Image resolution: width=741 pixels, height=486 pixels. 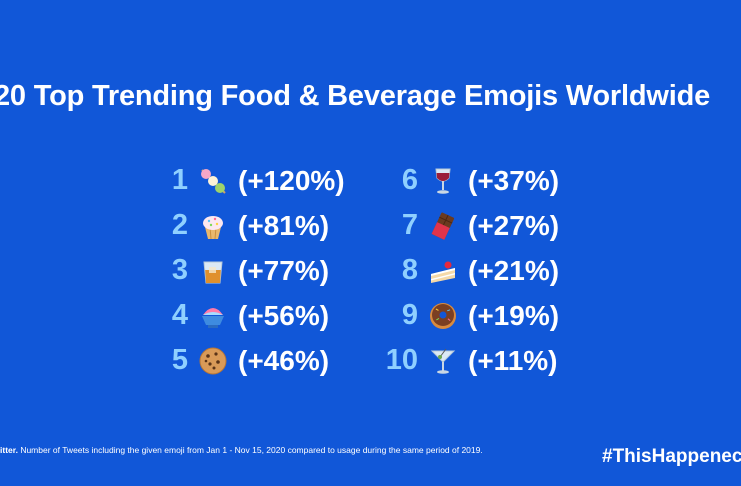 What do you see at coordinates (179, 180) in the screenshot?
I see `rank-number: 1` at bounding box center [179, 180].